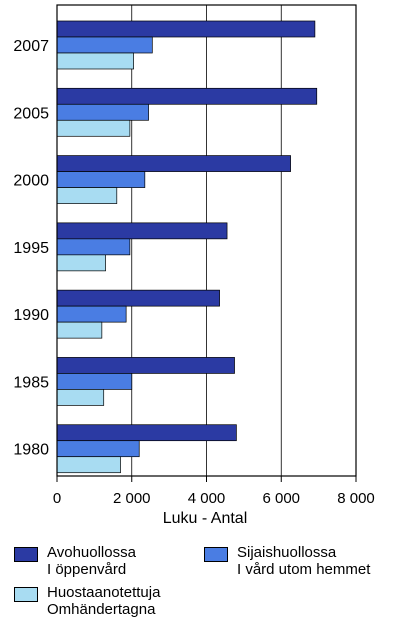 The width and height of the screenshot is (399, 627). Describe the element at coordinates (101, 609) in the screenshot. I see `legend-label-line: Omhändertagna` at that location.